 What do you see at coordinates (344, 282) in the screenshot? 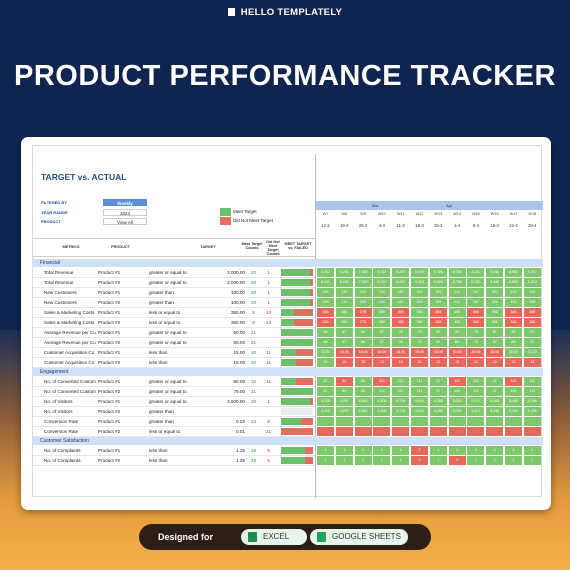
I see `heatmap-cell: 6,251` at bounding box center [344, 282].